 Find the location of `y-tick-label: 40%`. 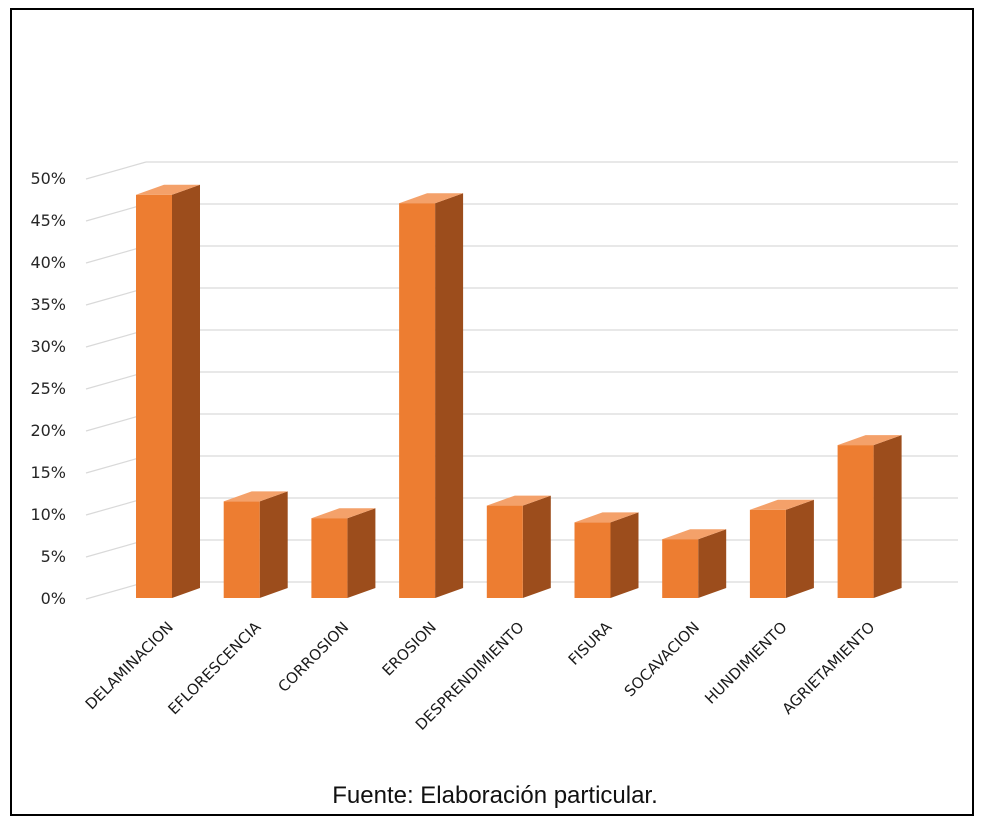

y-tick-label: 40% is located at coordinates (48, 262).